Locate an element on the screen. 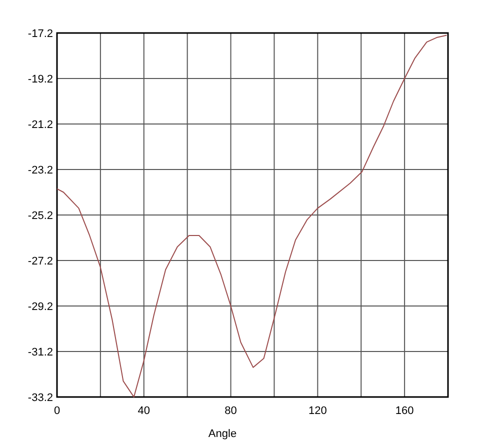 This screenshot has height=444, width=488. x-tick-label: 120 is located at coordinates (317, 411).